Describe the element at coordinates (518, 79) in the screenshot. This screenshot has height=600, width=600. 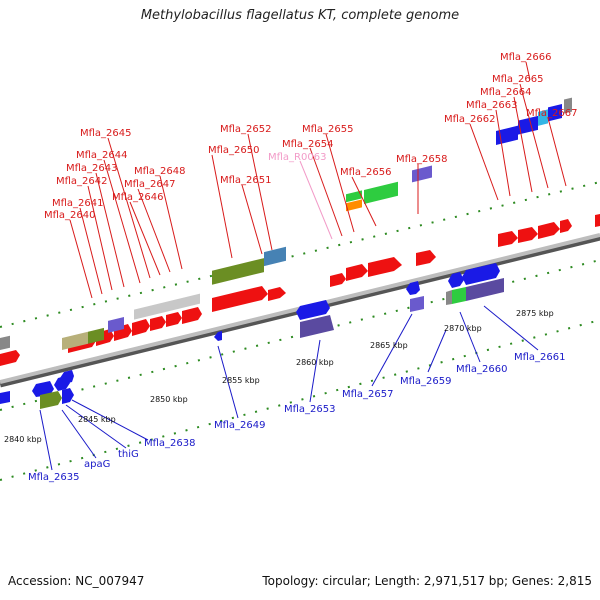
I see `gene-label: Mfla_2665` at that location.